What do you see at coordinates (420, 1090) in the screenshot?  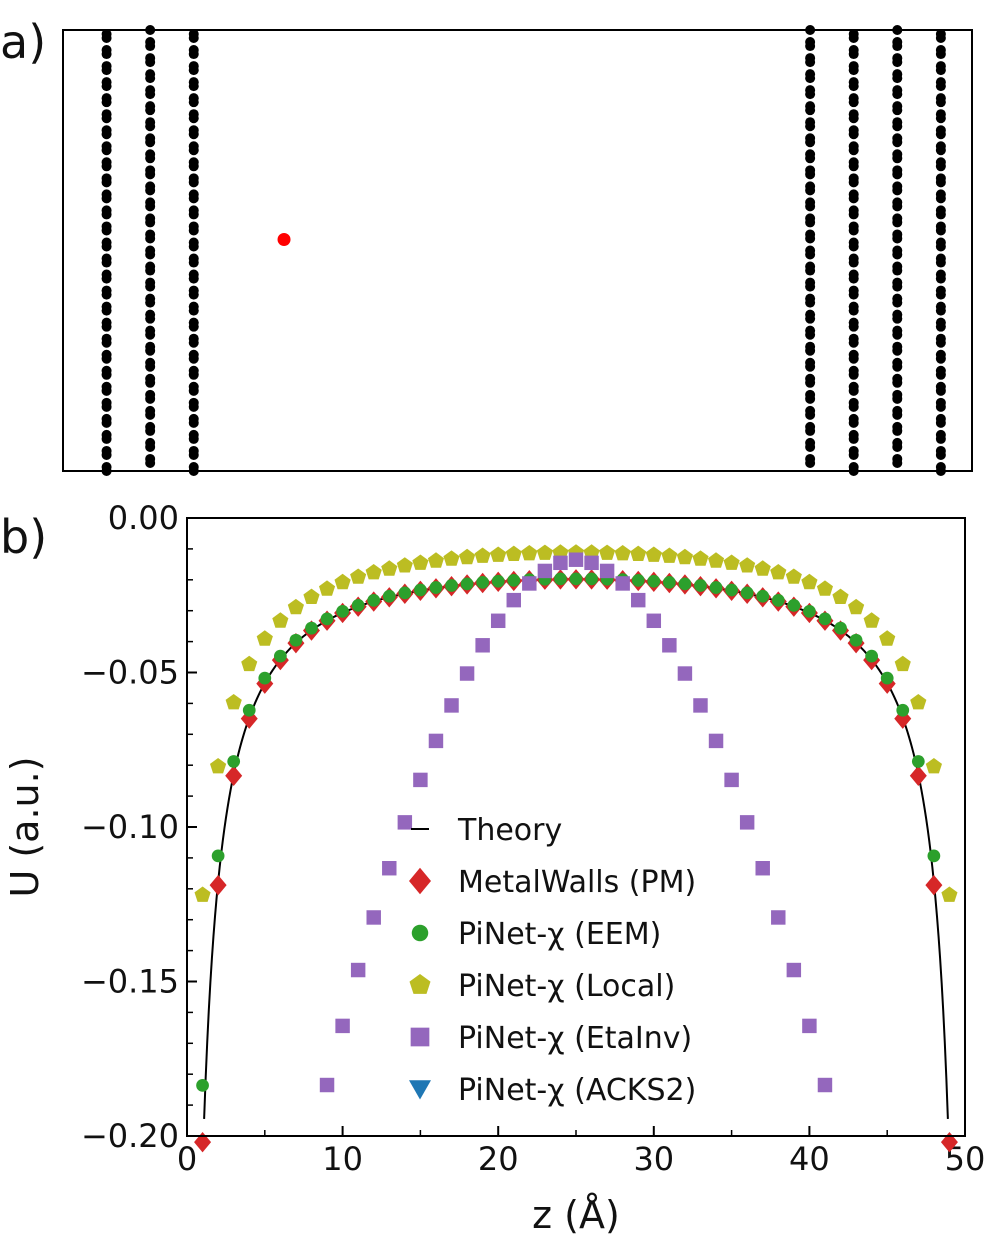 I see `legend-swatch` at bounding box center [420, 1090].